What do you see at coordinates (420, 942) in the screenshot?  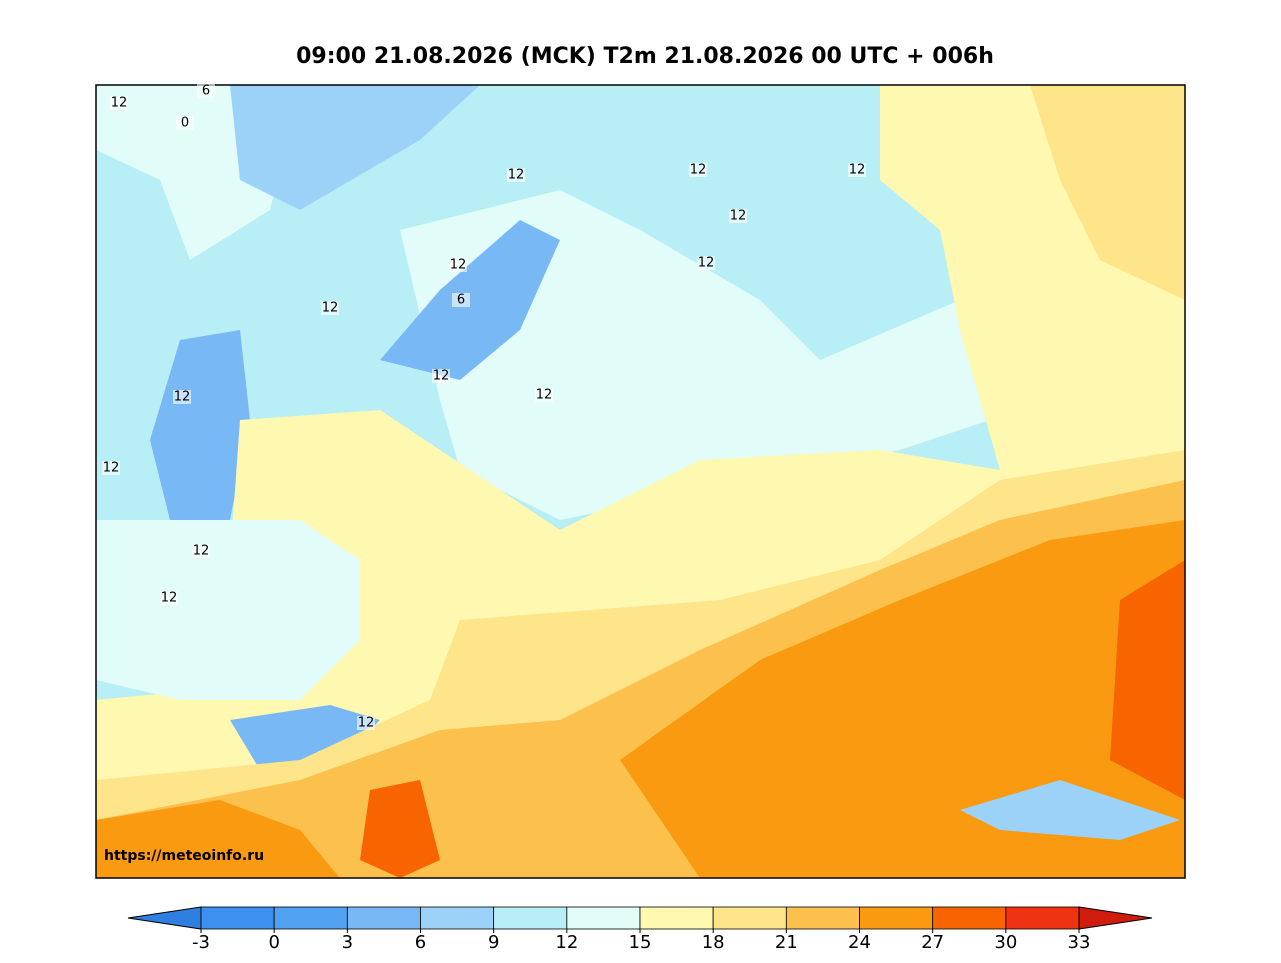 I see `colorbar-tick-label: 6` at bounding box center [420, 942].